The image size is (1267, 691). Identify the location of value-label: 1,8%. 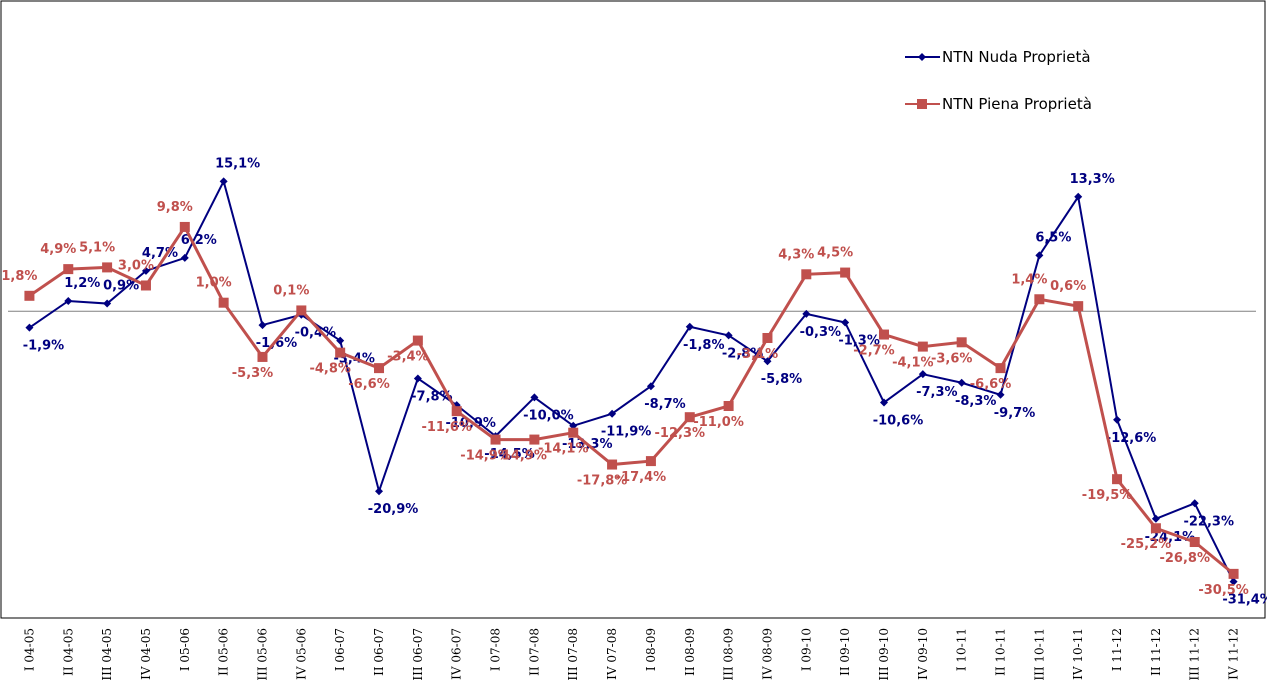
(19, 276).